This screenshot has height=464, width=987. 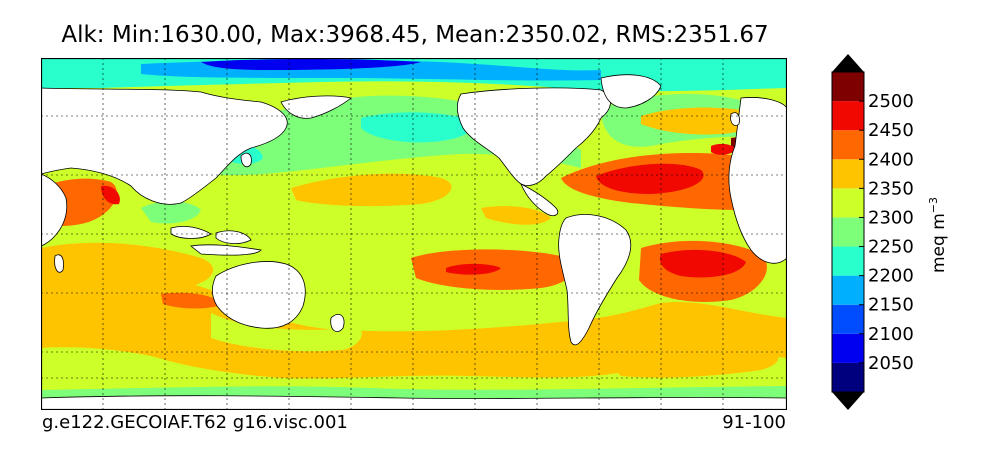 What do you see at coordinates (891, 363) in the screenshot?
I see `colorbar-tick-label: 2050` at bounding box center [891, 363].